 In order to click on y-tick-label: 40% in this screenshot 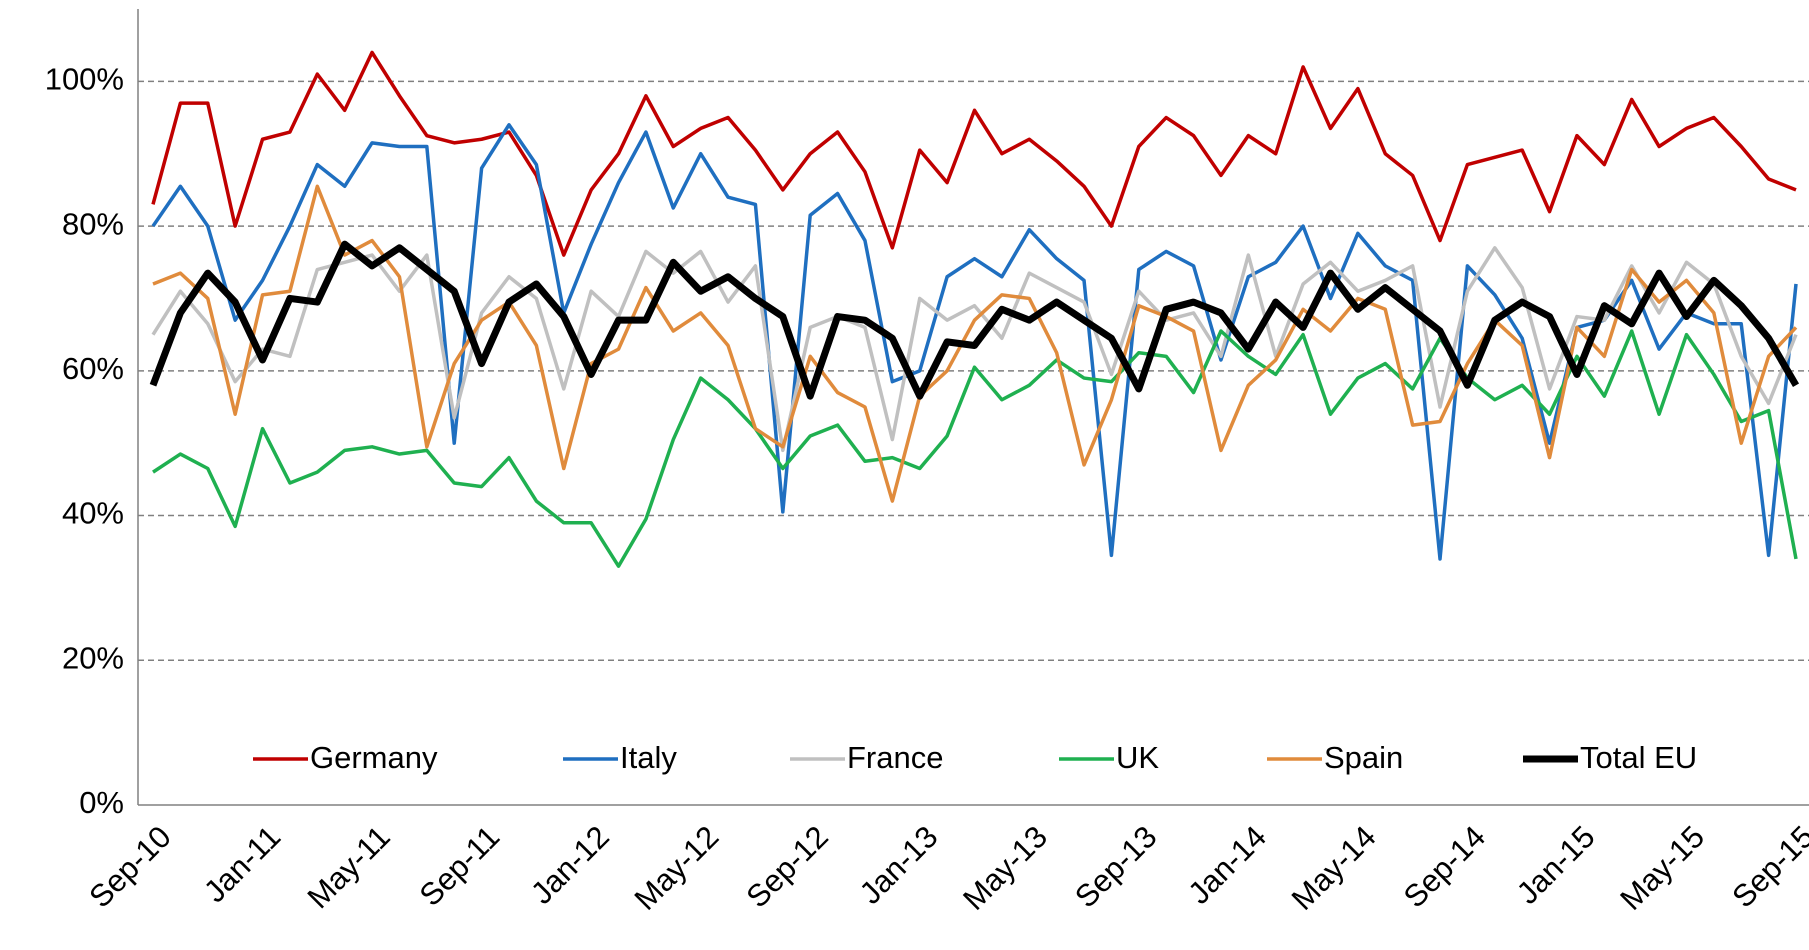, I will do `click(93, 513)`.